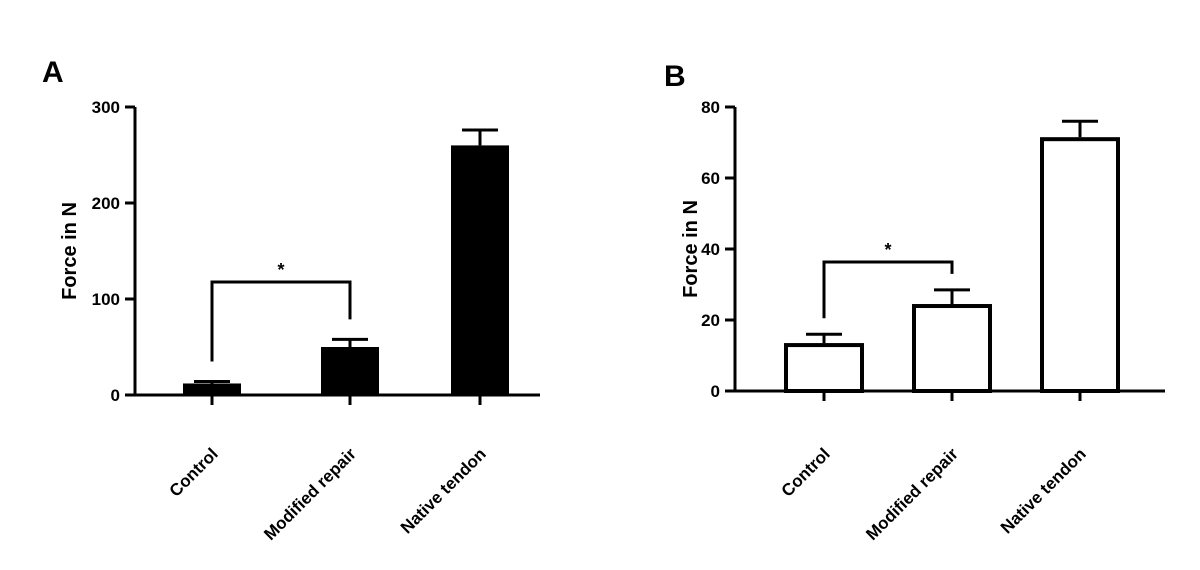 The image size is (1200, 570). What do you see at coordinates (106, 107) in the screenshot?
I see `y-tick-label-a: 300` at bounding box center [106, 107].